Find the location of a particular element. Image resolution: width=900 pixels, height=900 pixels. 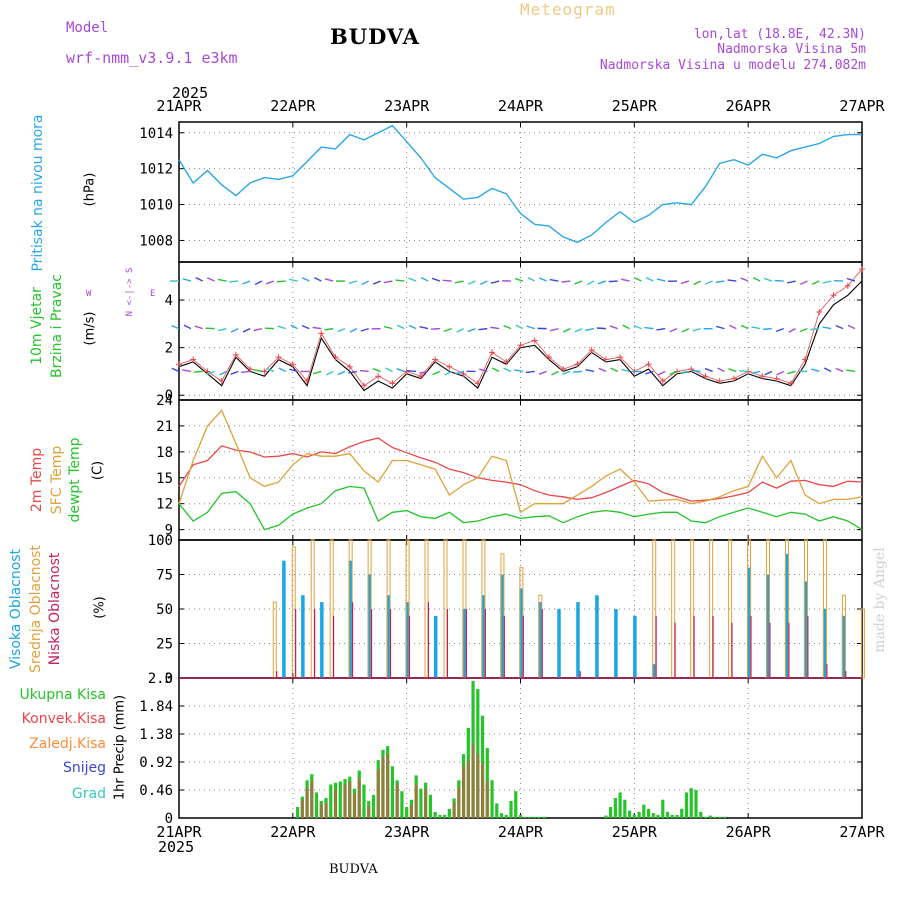

y-tick-label: 50 is located at coordinates (164, 610).